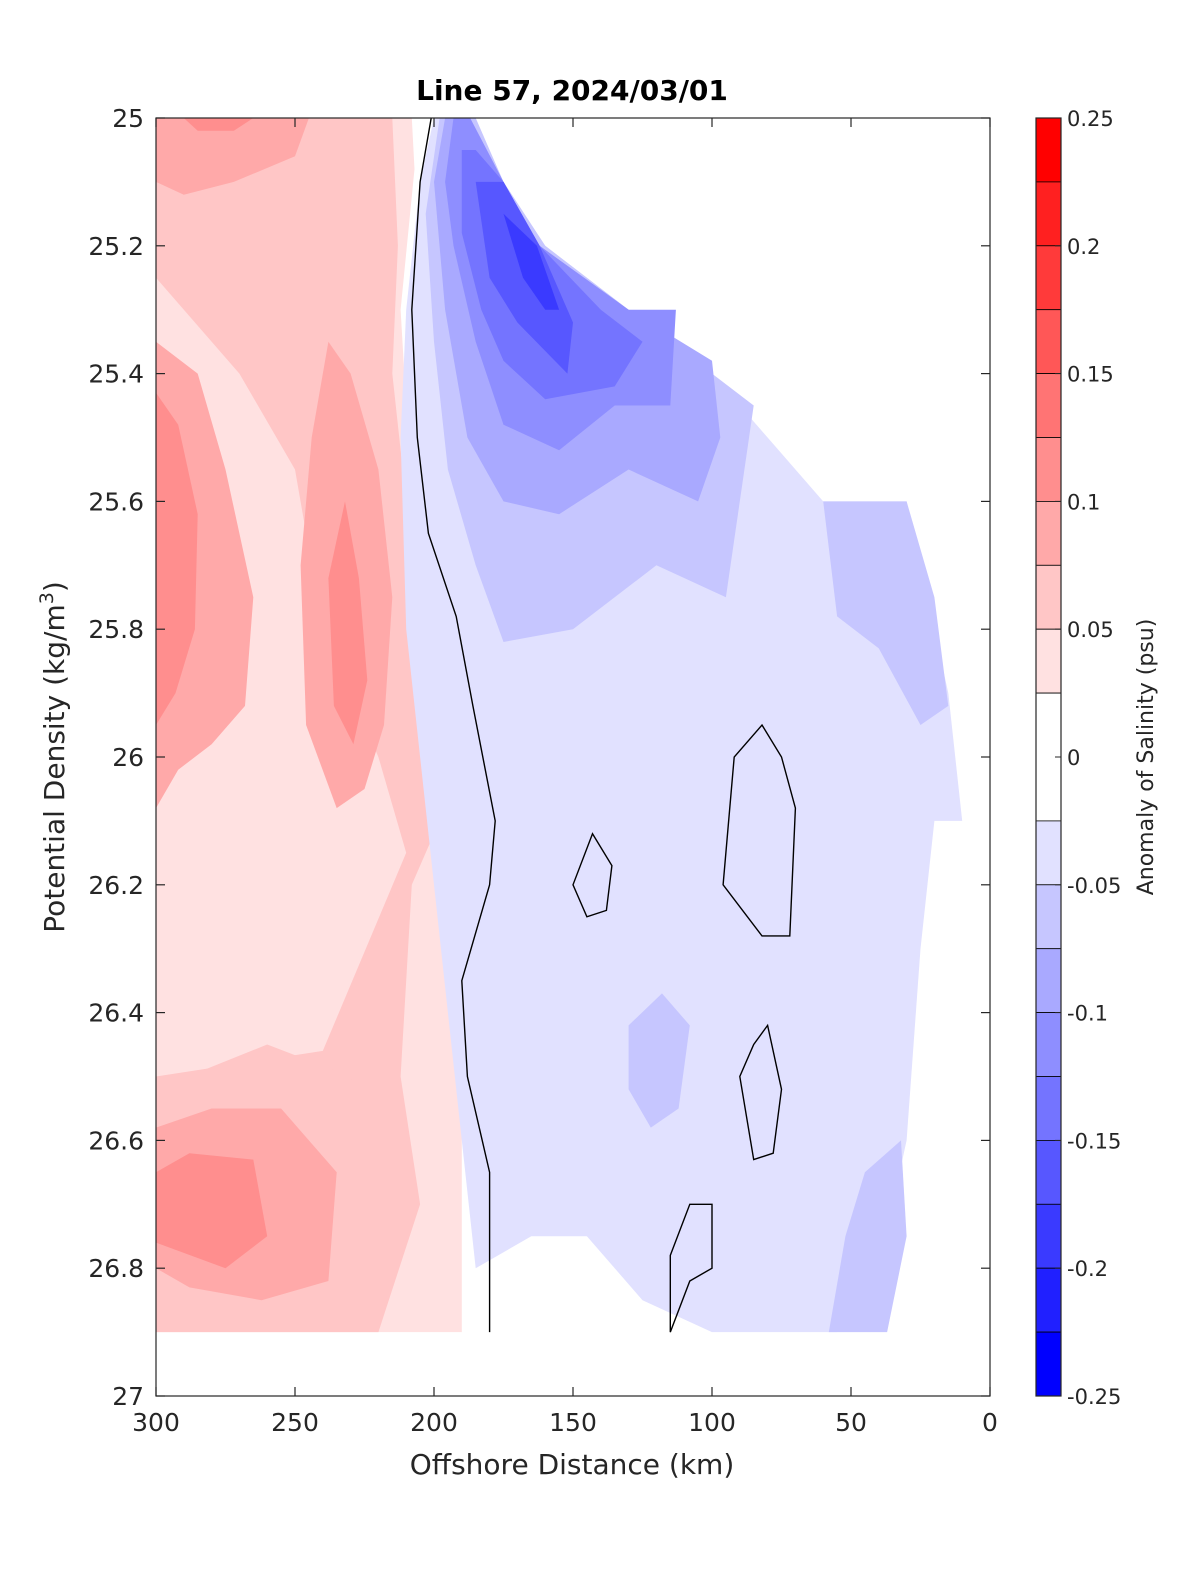 This screenshot has width=1200, height=1580. I want to click on colorbar-levels, so click(1048, 757).